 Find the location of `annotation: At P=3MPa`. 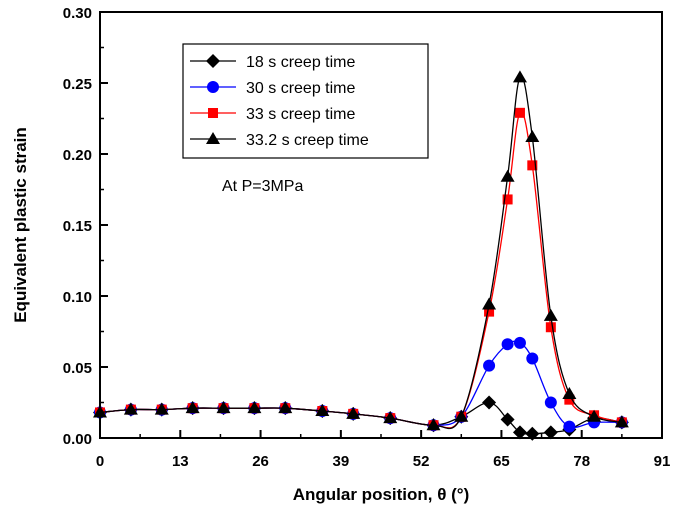

annotation: At P=3MPa is located at coordinates (262, 186).